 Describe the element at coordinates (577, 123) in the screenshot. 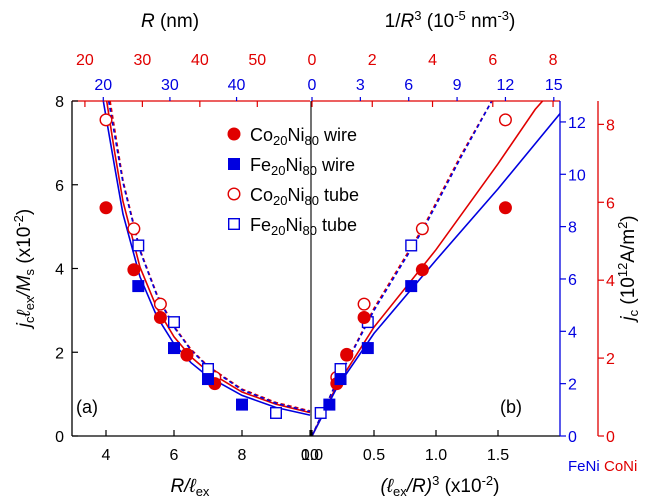

I see `right-tick-label: 12` at that location.